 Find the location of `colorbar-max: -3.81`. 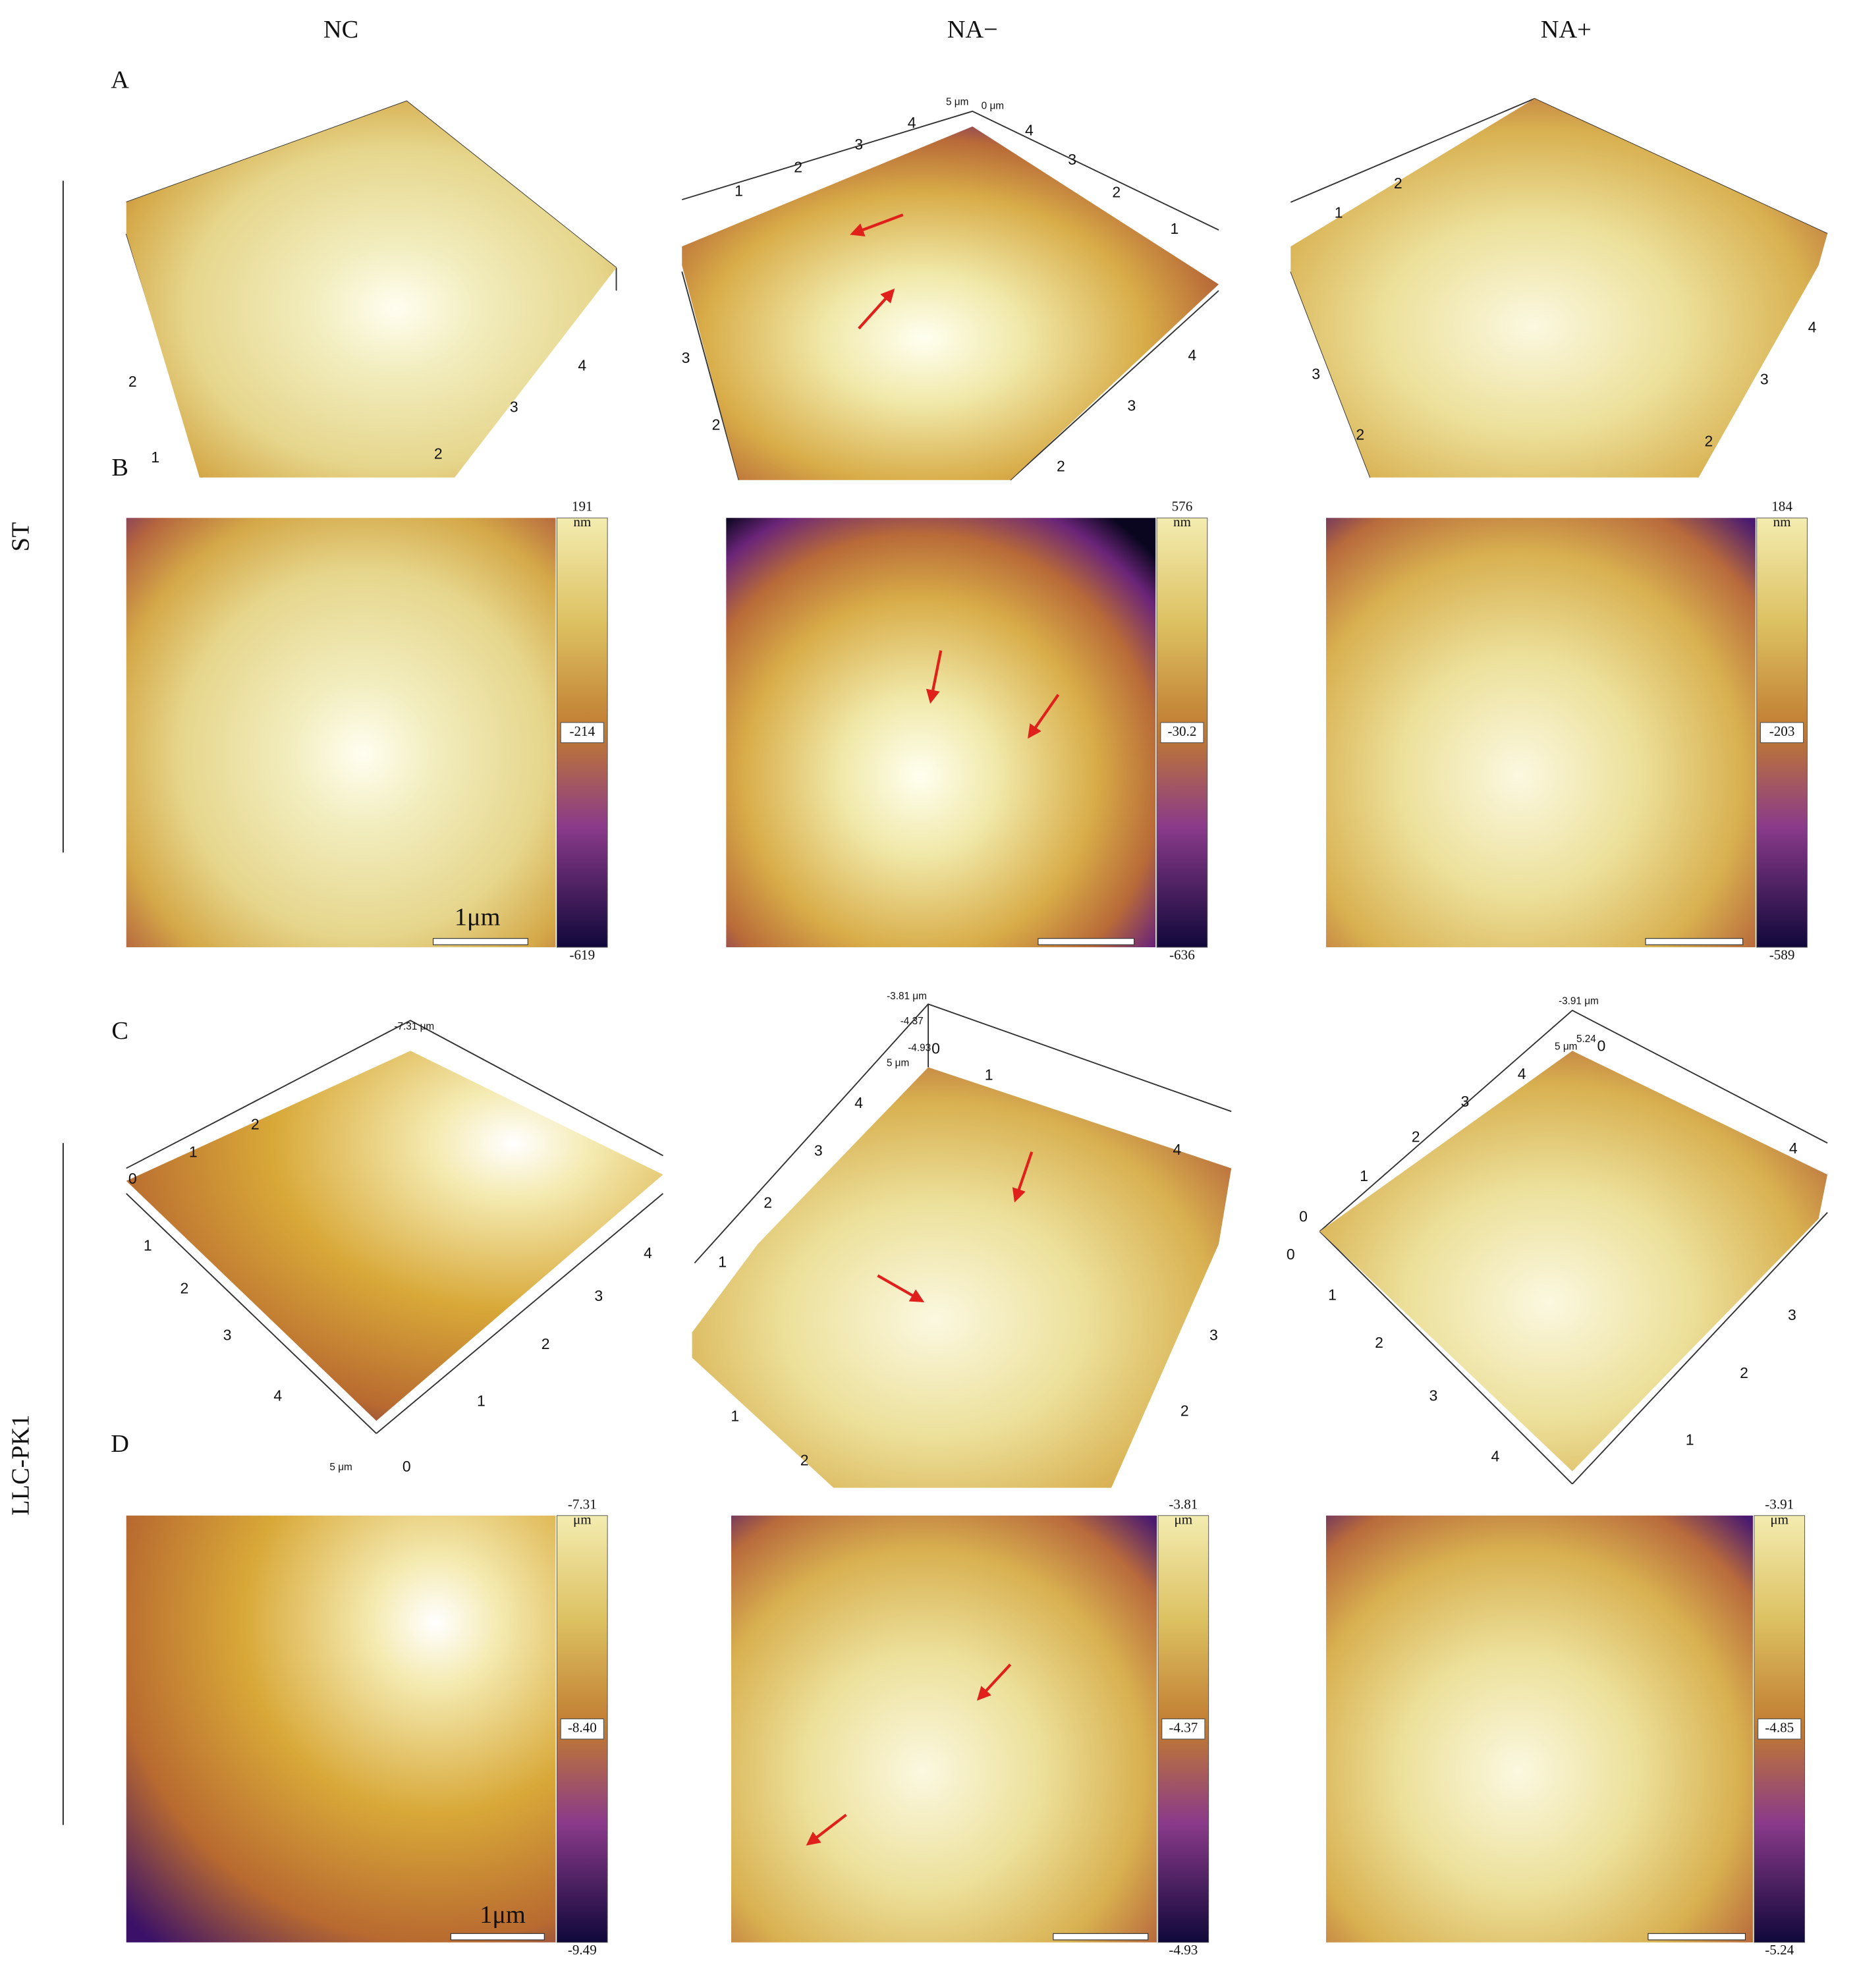

colorbar-max: -3.81 is located at coordinates (1183, 1504).